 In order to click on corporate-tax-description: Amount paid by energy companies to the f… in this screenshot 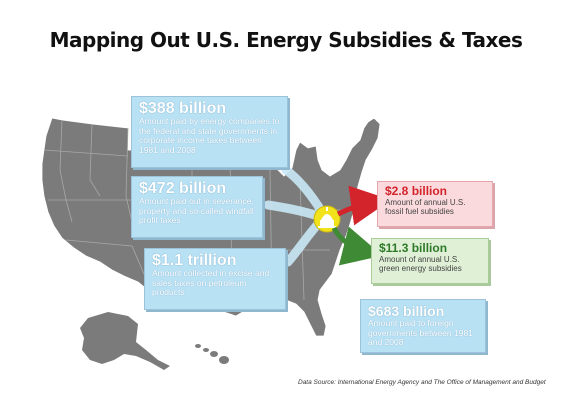, I will do `click(209, 135)`.